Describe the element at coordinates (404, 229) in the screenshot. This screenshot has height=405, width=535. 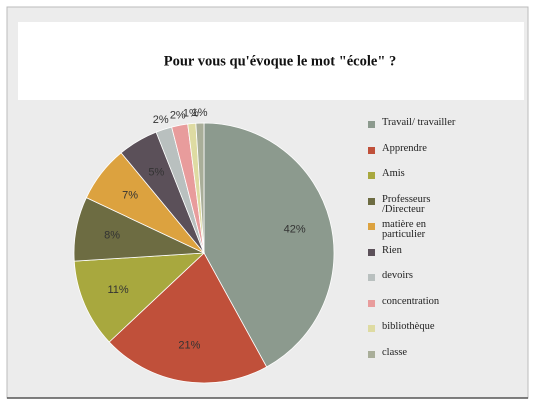
I see `legend-label: matière en particulier` at that location.